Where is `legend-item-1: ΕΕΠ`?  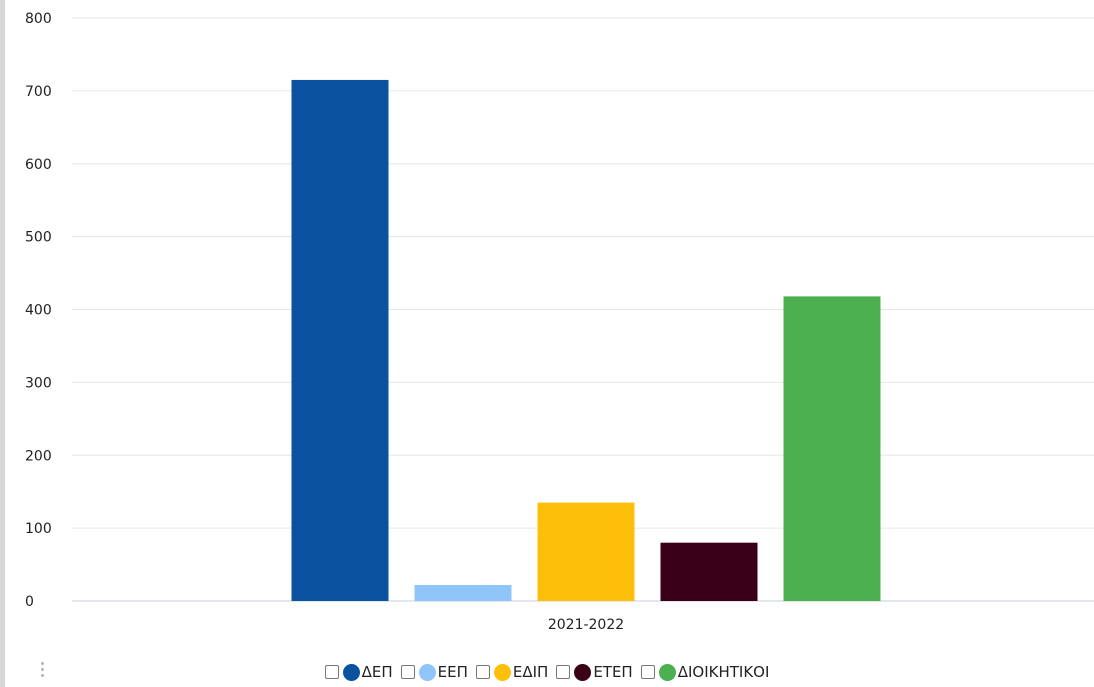 legend-item-1: ΕΕΠ is located at coordinates (434, 672).